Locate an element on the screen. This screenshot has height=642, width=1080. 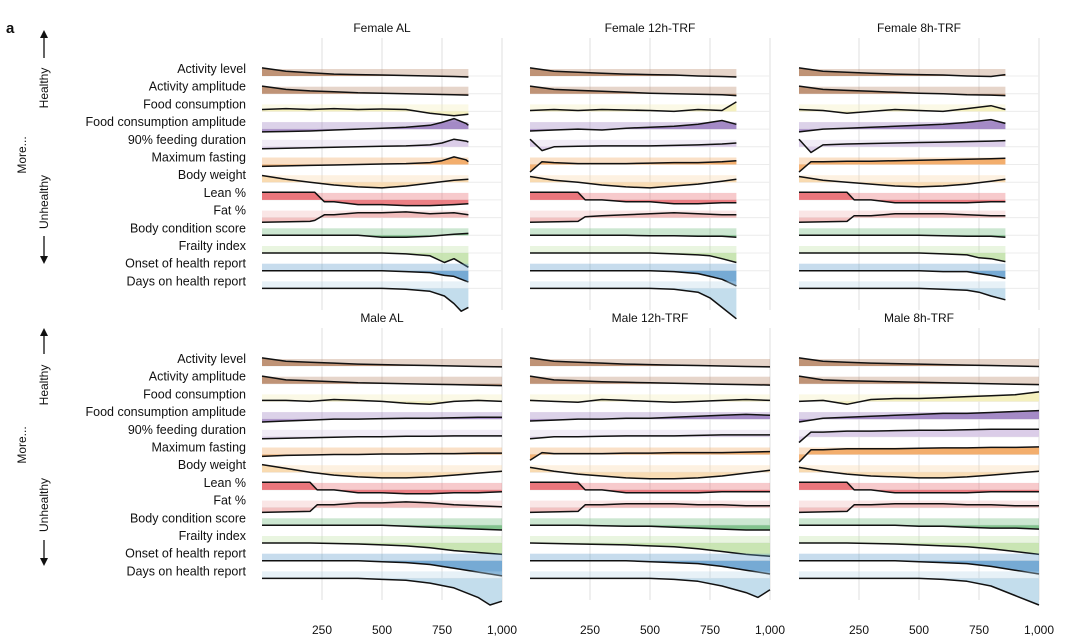
figure-letter: a is located at coordinates (10, 28).